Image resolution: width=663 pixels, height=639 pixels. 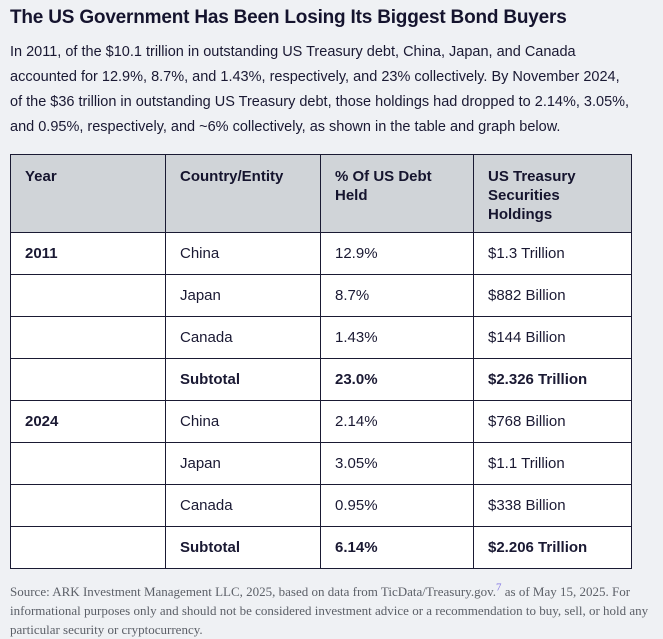 What do you see at coordinates (397, 193) in the screenshot?
I see `col-header-pct: % Of US Debt Held` at bounding box center [397, 193].